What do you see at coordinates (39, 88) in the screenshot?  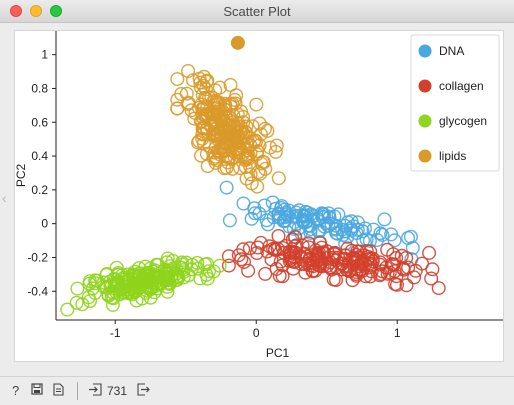 I see `y-tick-label: 0.8` at bounding box center [39, 88].